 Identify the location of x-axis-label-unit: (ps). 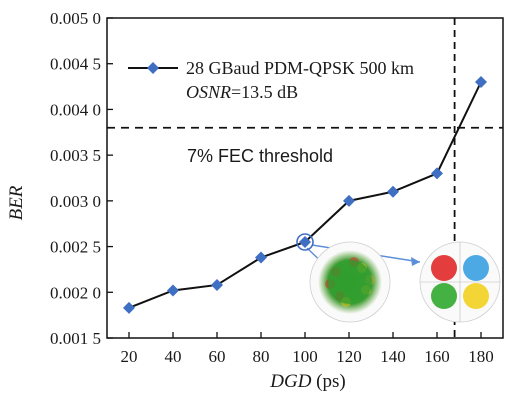
(328, 381).